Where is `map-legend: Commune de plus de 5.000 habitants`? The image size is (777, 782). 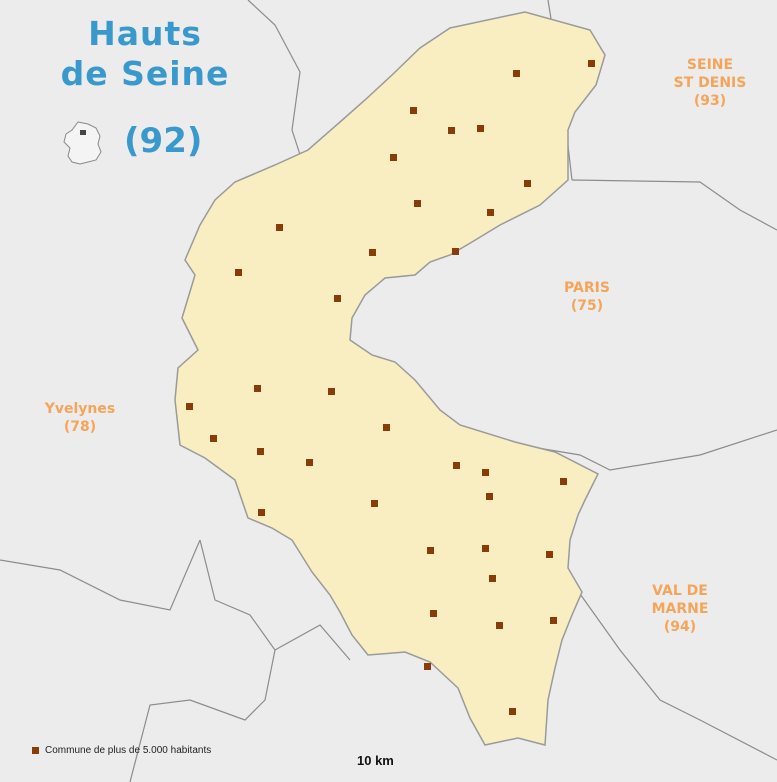
map-legend: Commune de plus de 5.000 habitants is located at coordinates (121, 750).